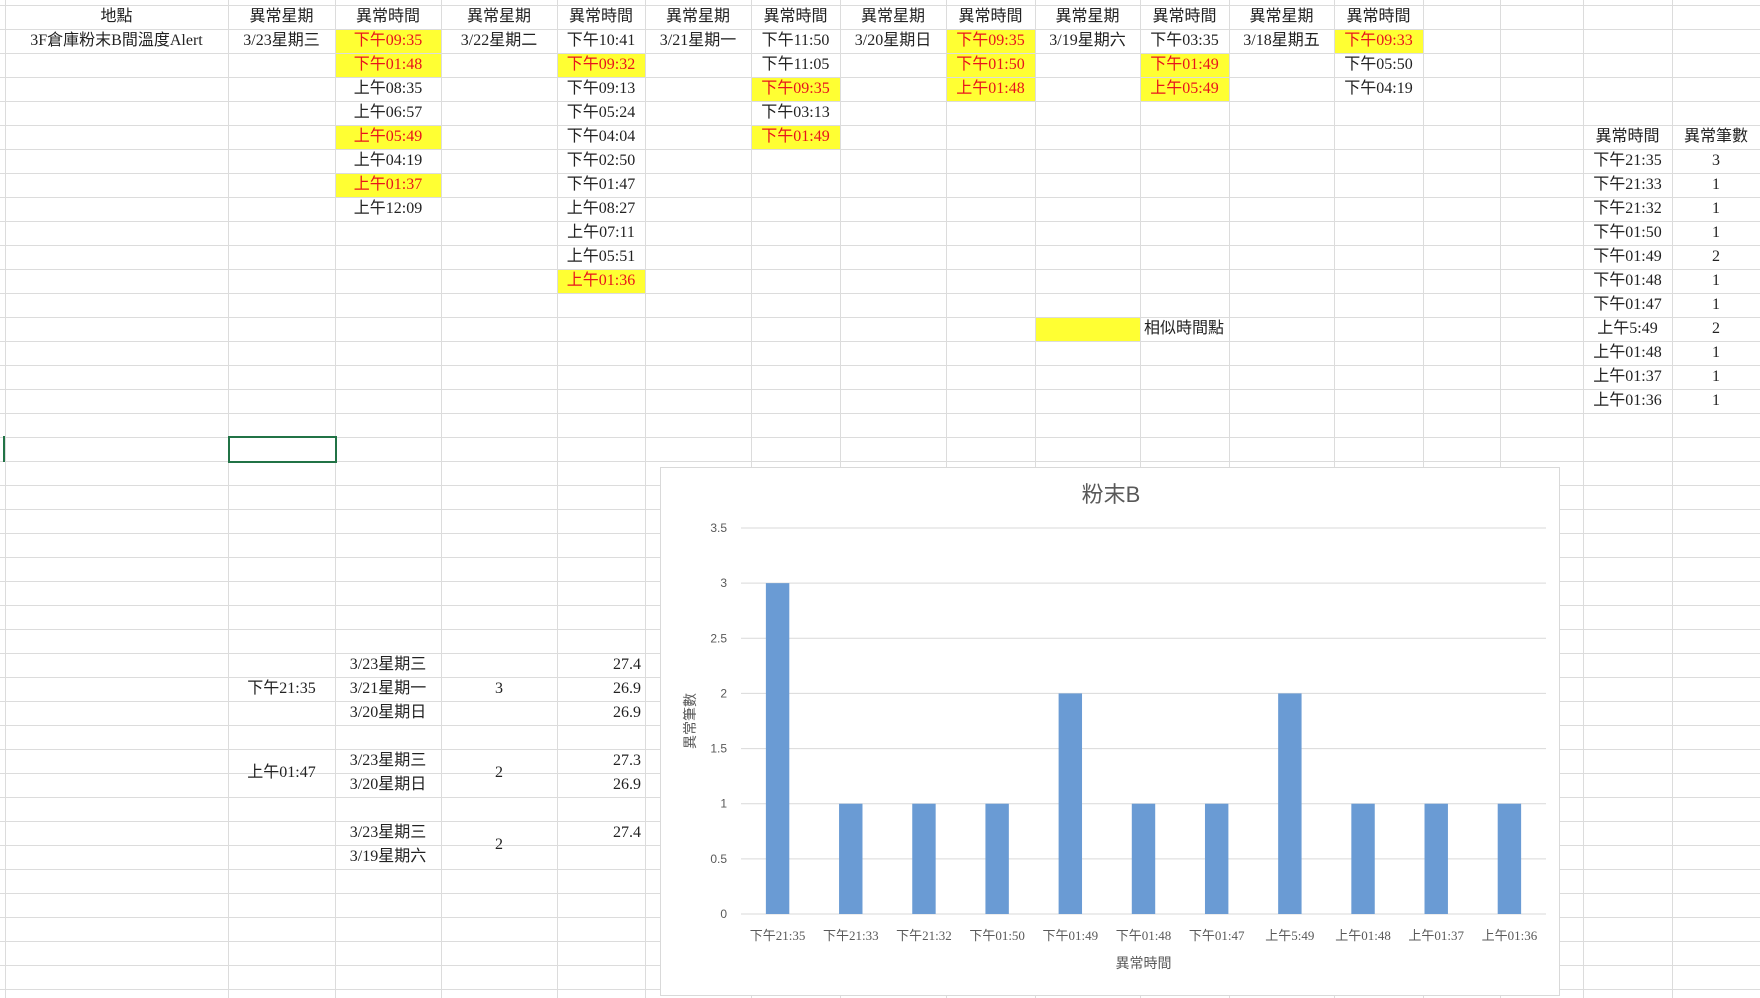  What do you see at coordinates (116, 16) in the screenshot?
I see `header-location: 地點` at bounding box center [116, 16].